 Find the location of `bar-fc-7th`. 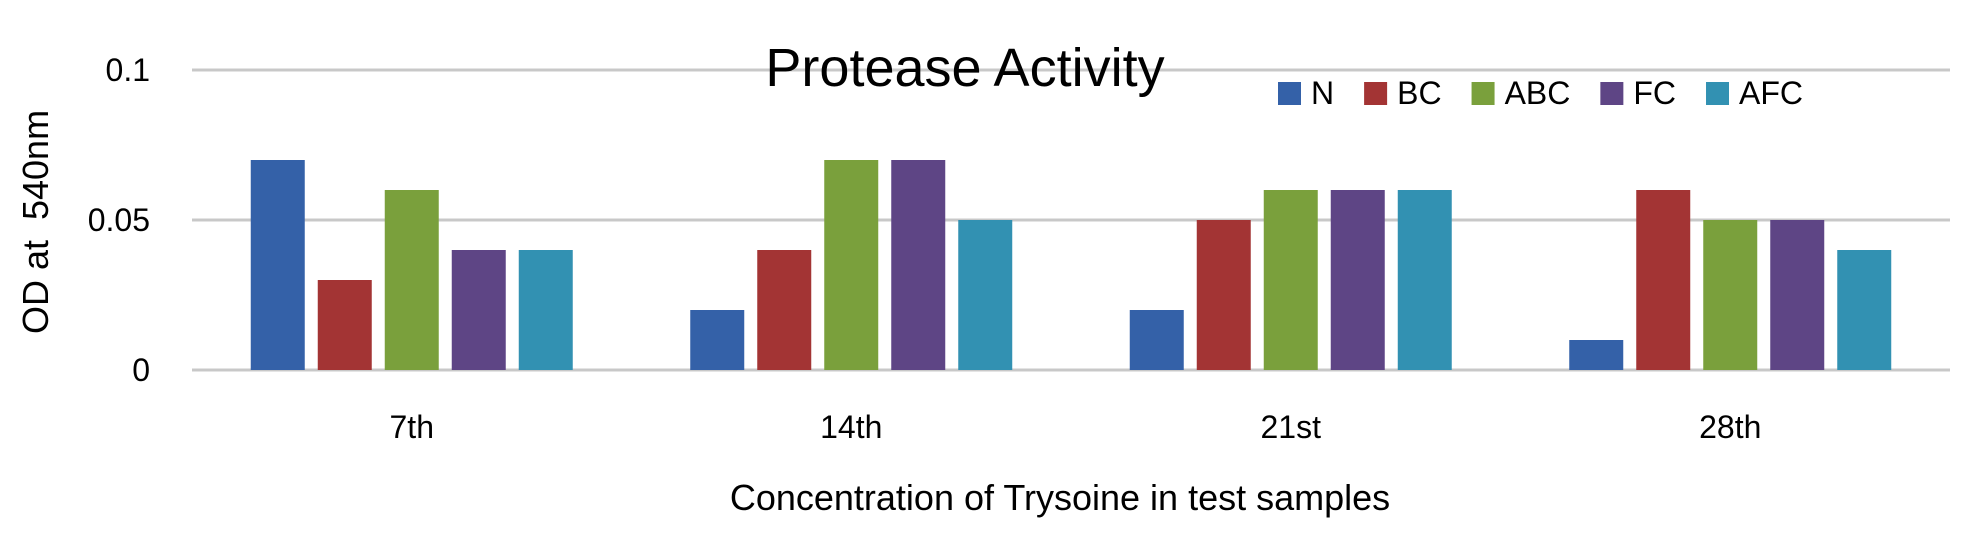

bar-fc-7th is located at coordinates (478, 310).